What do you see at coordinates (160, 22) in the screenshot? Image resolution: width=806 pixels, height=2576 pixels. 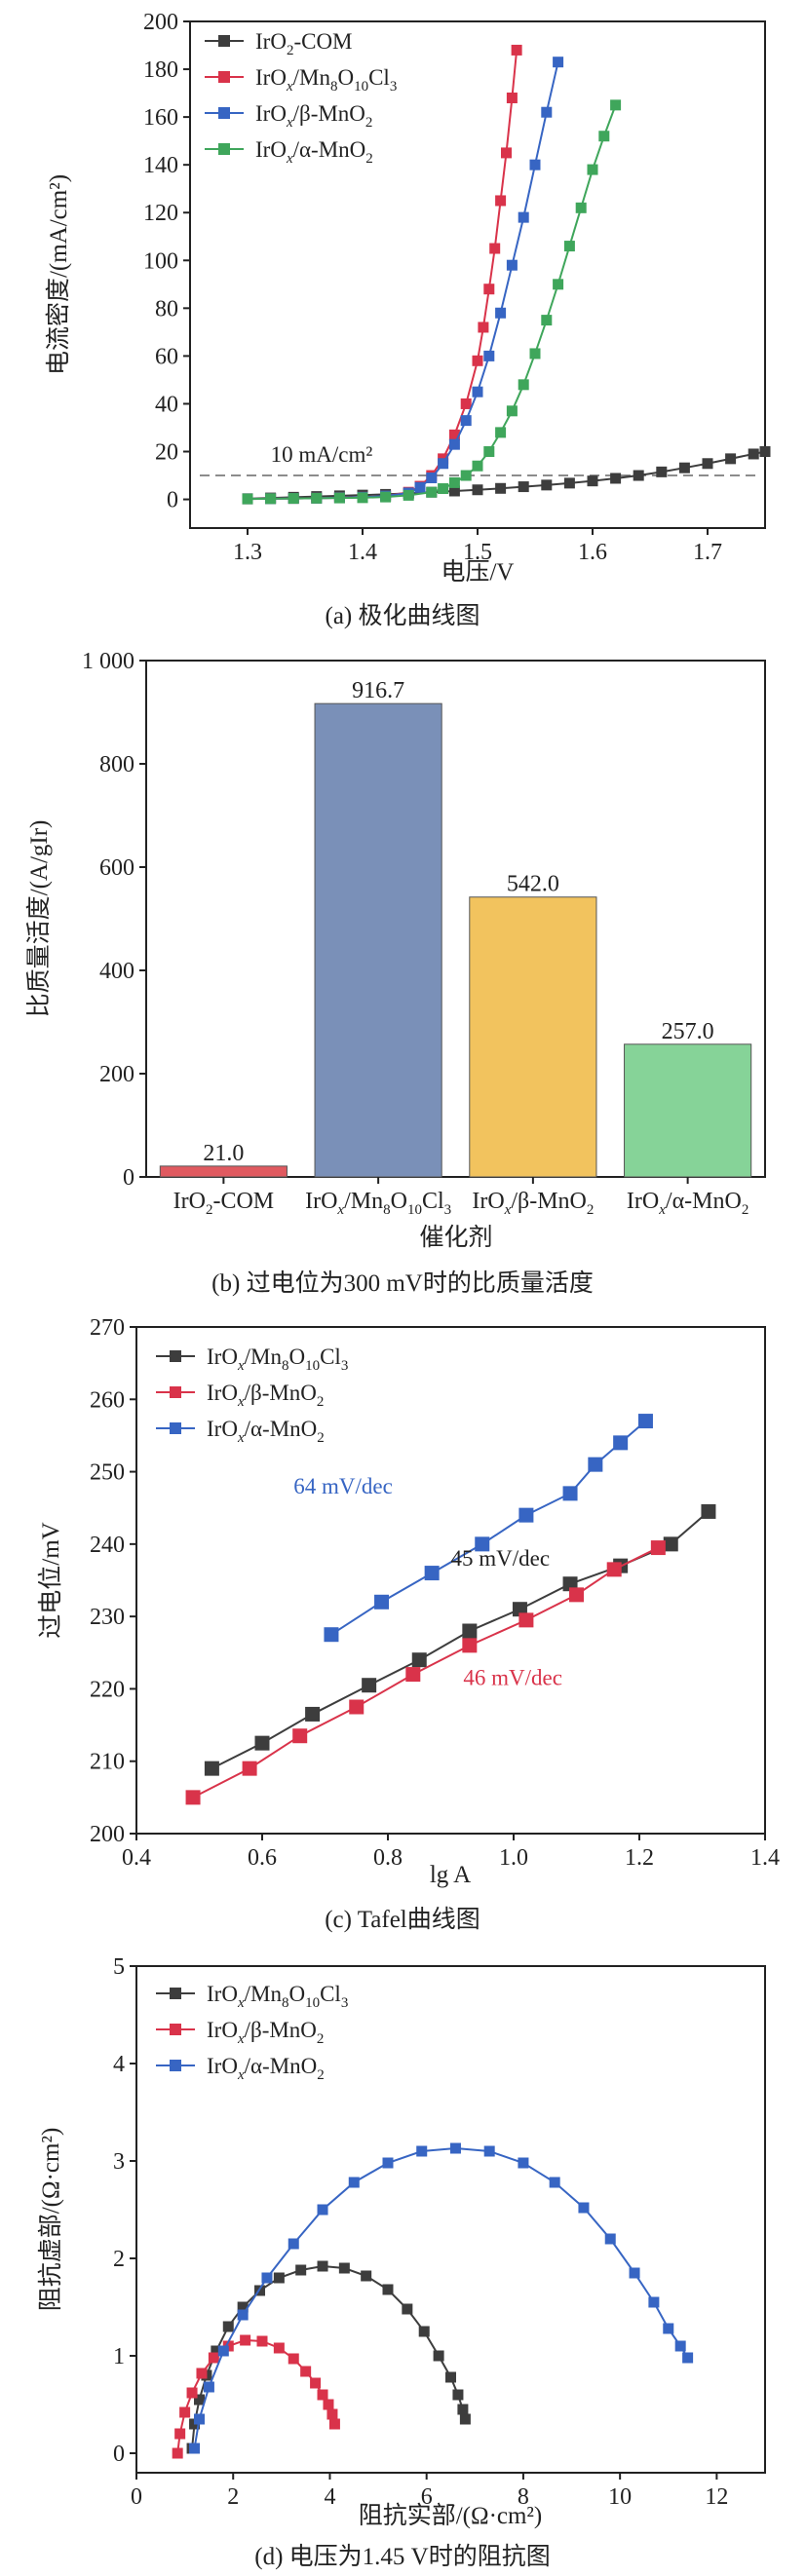 I see `panel-a-ytick-label: 200` at bounding box center [160, 22].